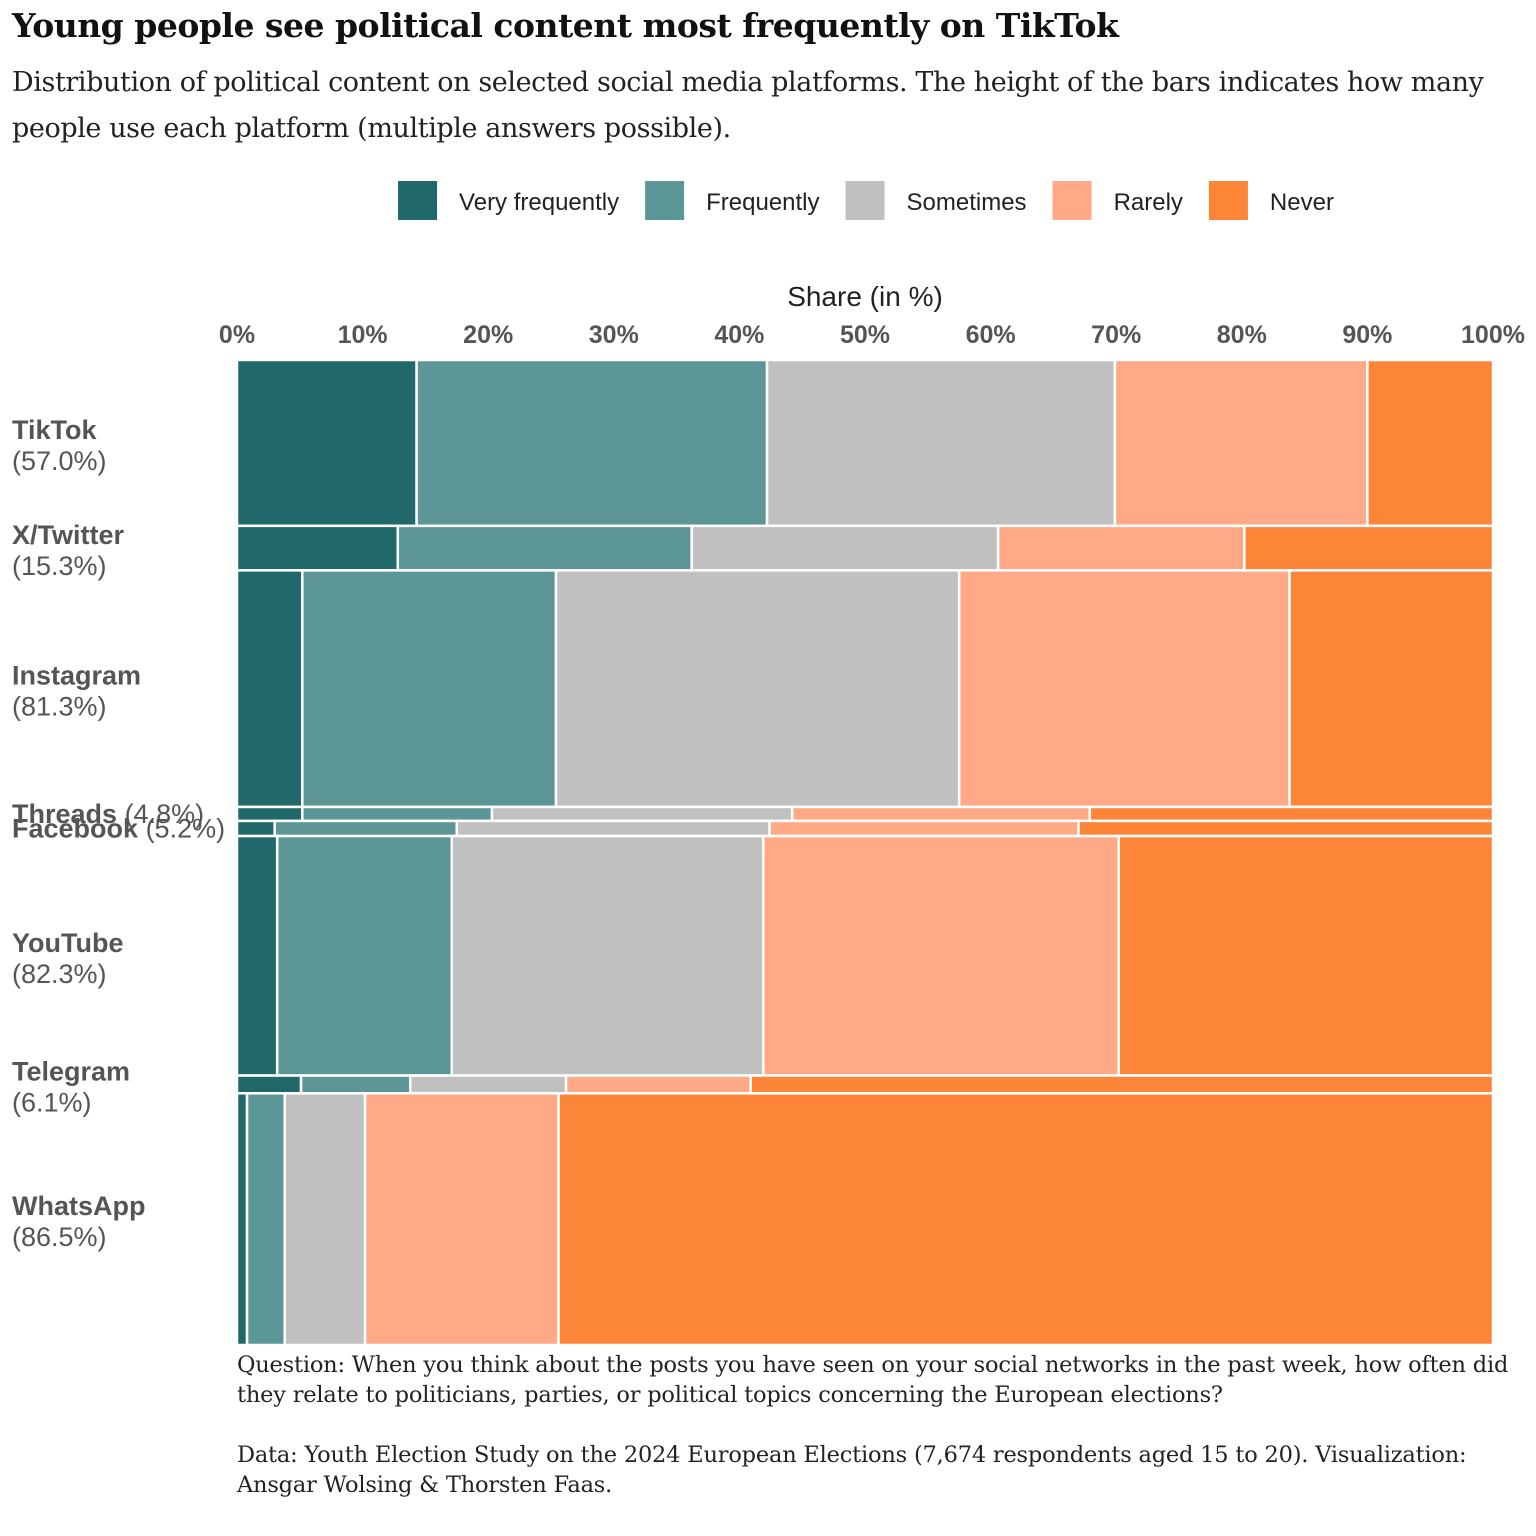 The width and height of the screenshot is (1536, 1536). I want to click on segment-whatsapp-never, so click(1026, 1219).